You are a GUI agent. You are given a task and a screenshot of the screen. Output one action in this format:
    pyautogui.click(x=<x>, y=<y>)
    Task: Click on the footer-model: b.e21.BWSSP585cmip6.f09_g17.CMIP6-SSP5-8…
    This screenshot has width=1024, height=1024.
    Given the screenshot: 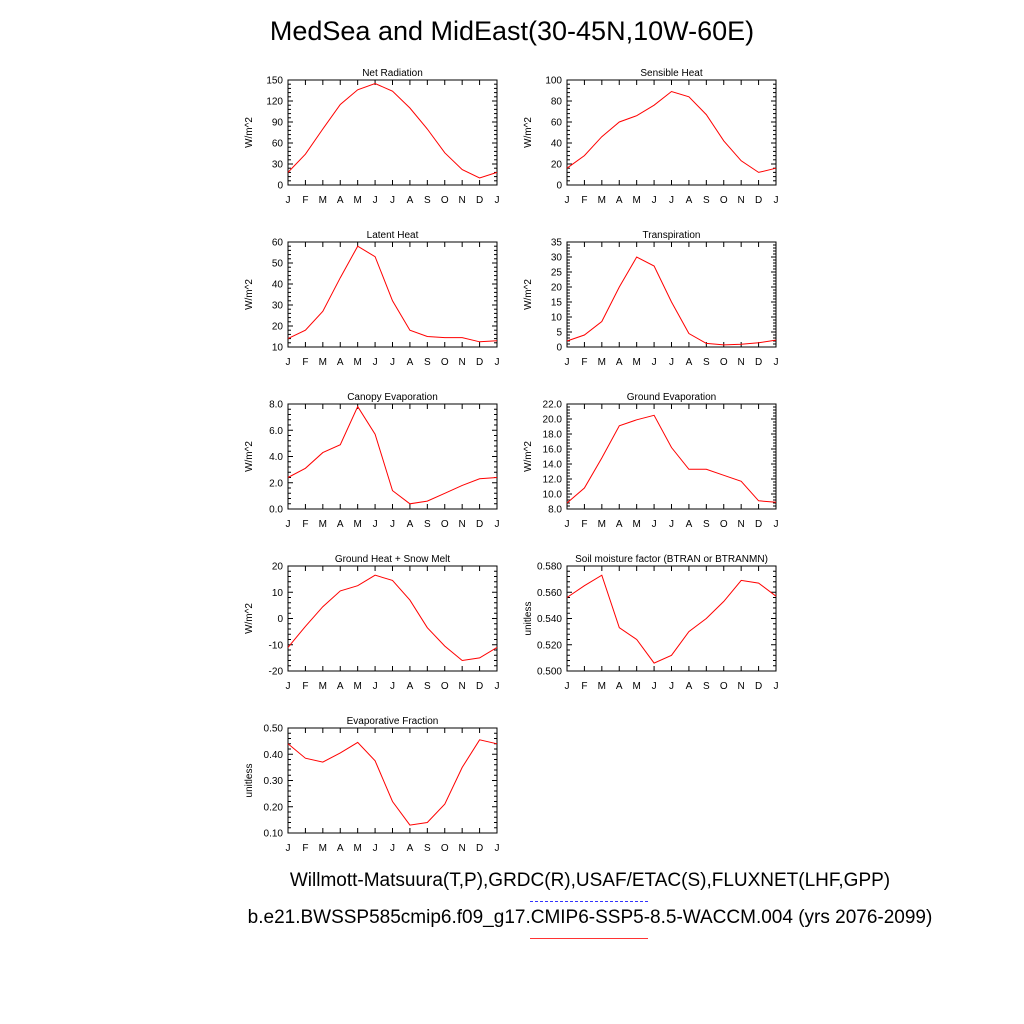 What is the action you would take?
    pyautogui.click(x=590, y=917)
    